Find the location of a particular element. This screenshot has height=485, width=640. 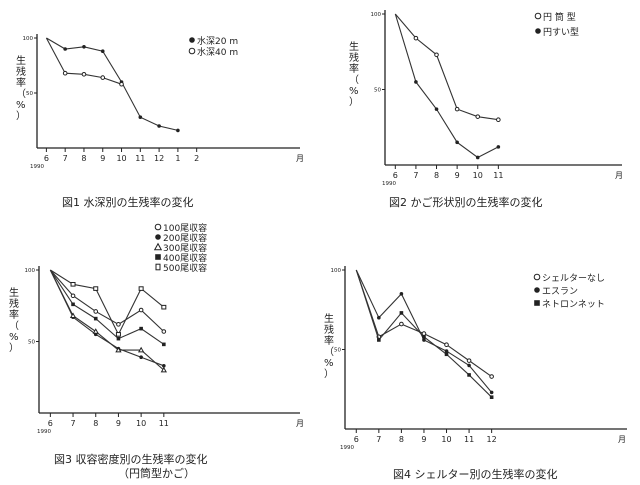

x-tick-label: 1 is located at coordinates (177, 158).